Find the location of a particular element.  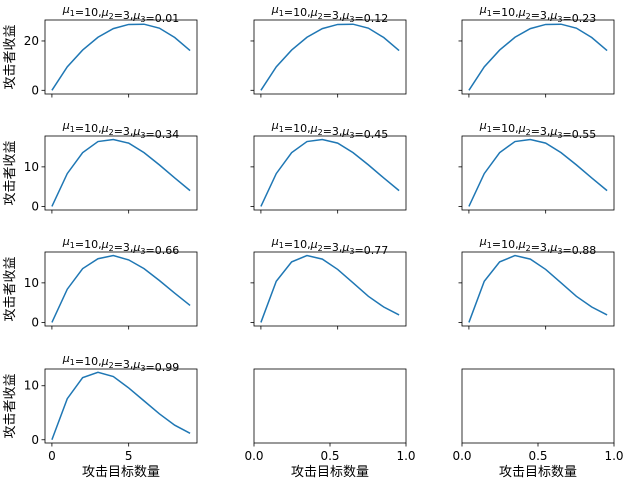

subplot-title: μ1=10,μ2=3,μ3=0.45 is located at coordinates (329, 130).